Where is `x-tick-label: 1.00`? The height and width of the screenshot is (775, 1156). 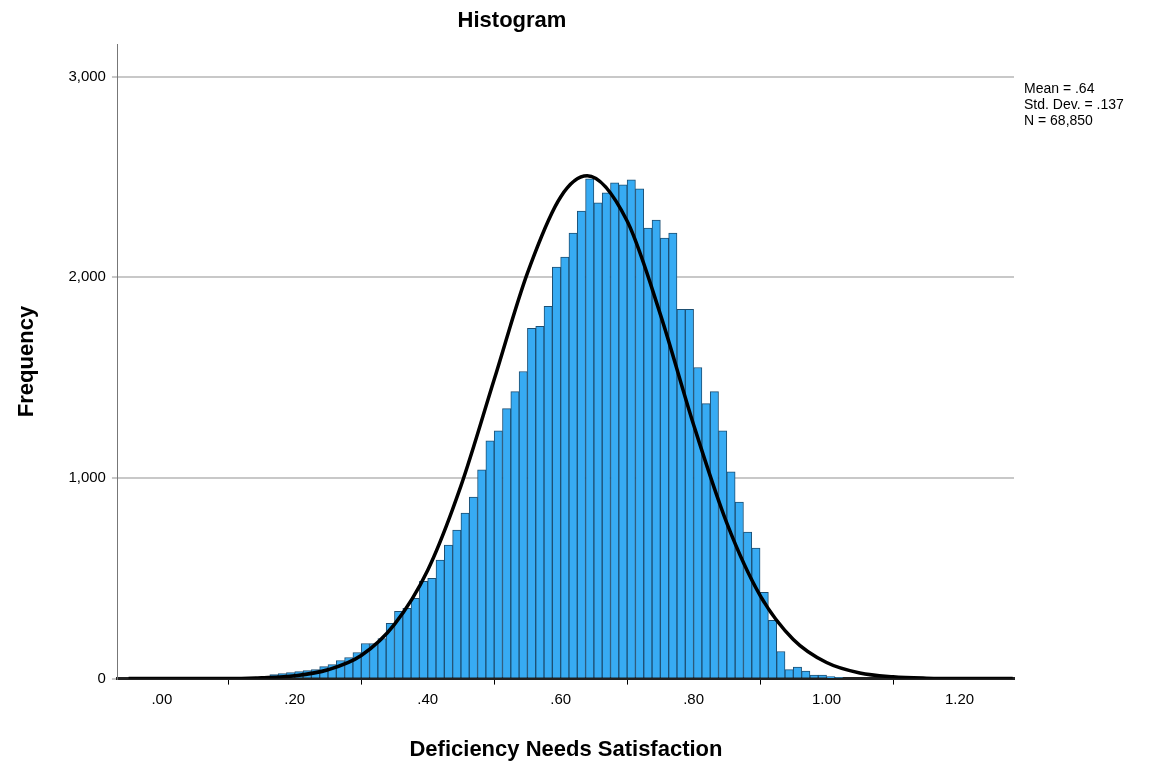 x-tick-label: 1.00 is located at coordinates (826, 698).